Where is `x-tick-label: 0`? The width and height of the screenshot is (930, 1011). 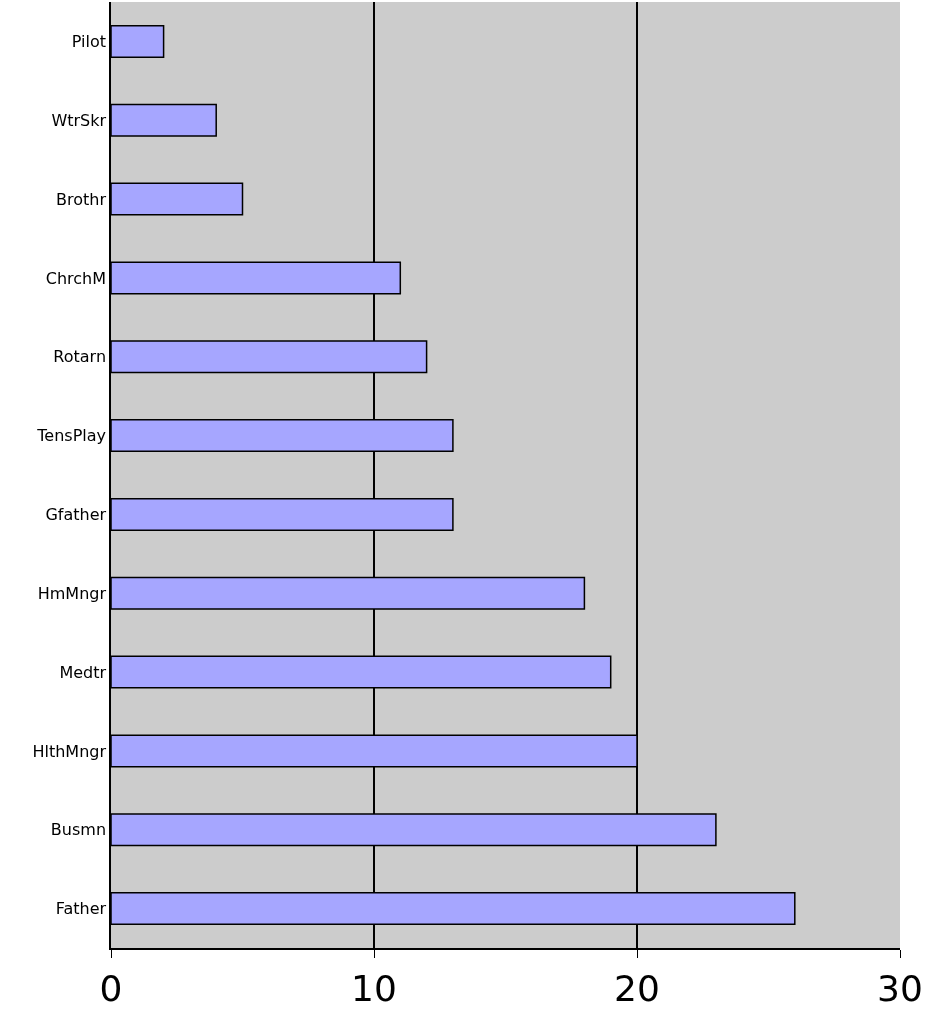
x-tick-label: 0 is located at coordinates (111, 988).